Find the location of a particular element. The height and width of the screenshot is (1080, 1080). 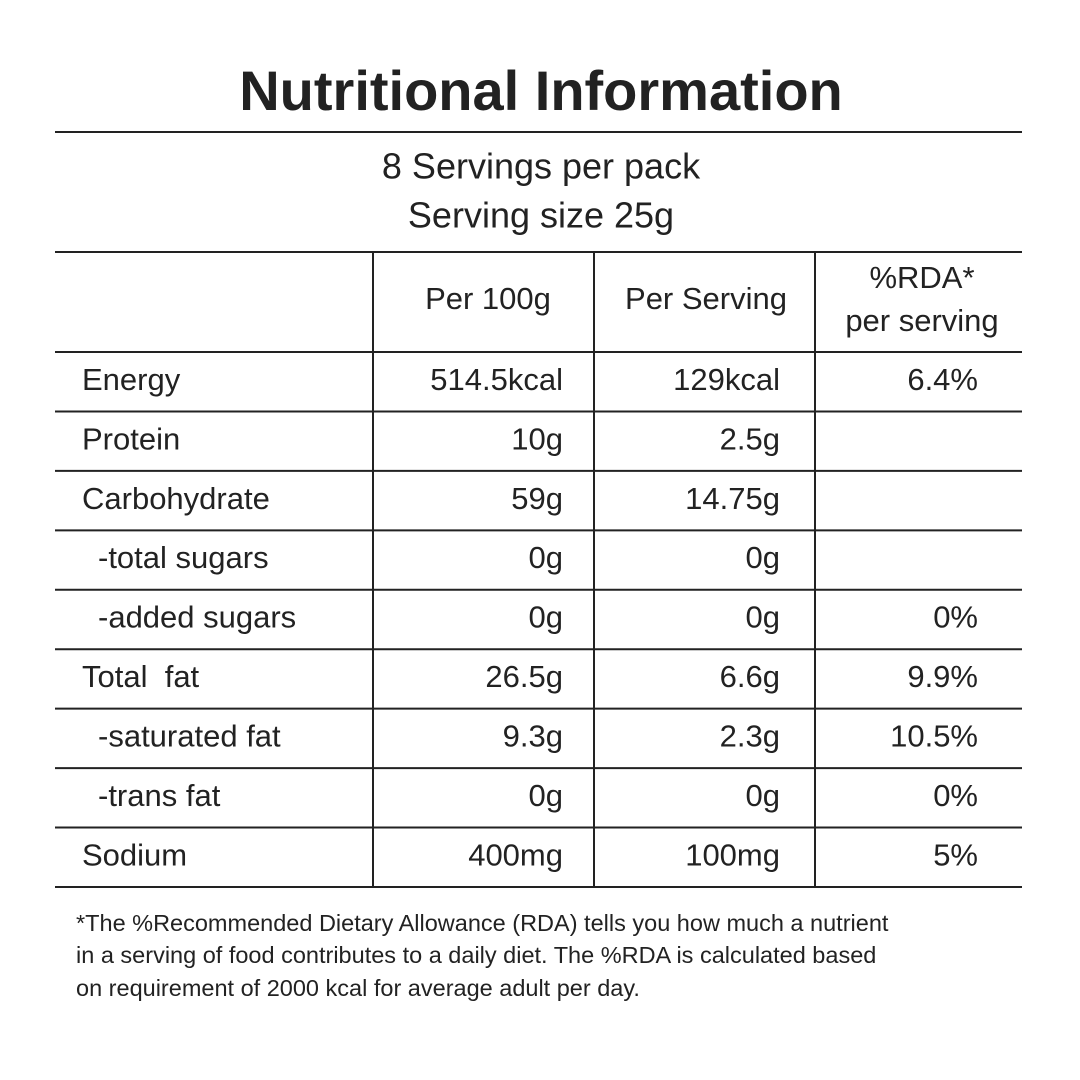

row-label: Sodium is located at coordinates (134, 854).